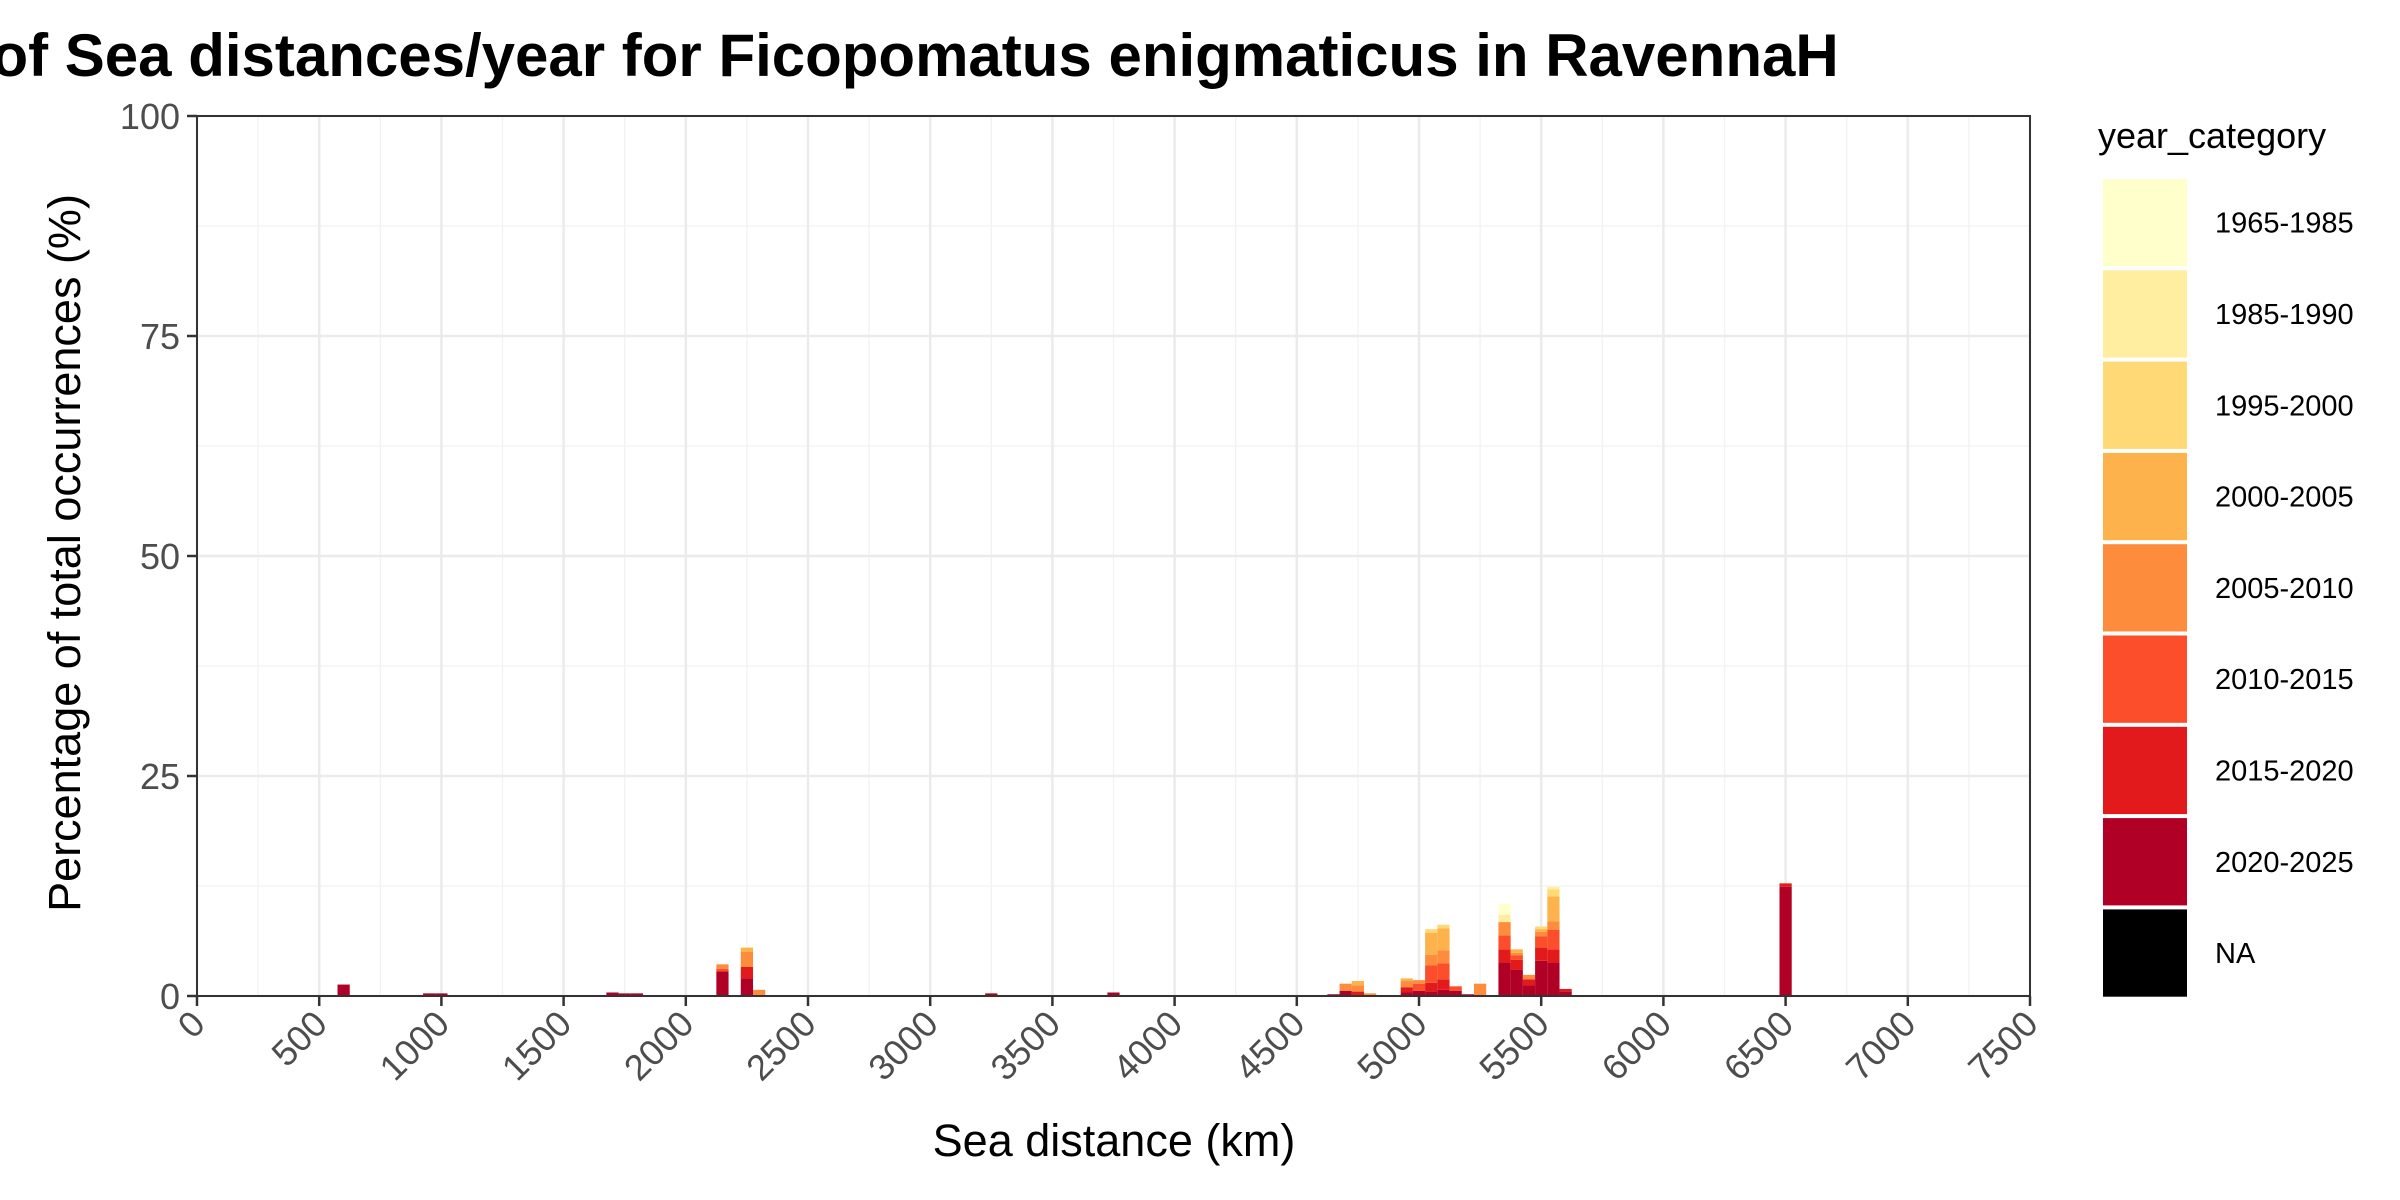  Describe the element at coordinates (1114, 1140) in the screenshot. I see `x-axis-title: Sea distance (km)` at that location.